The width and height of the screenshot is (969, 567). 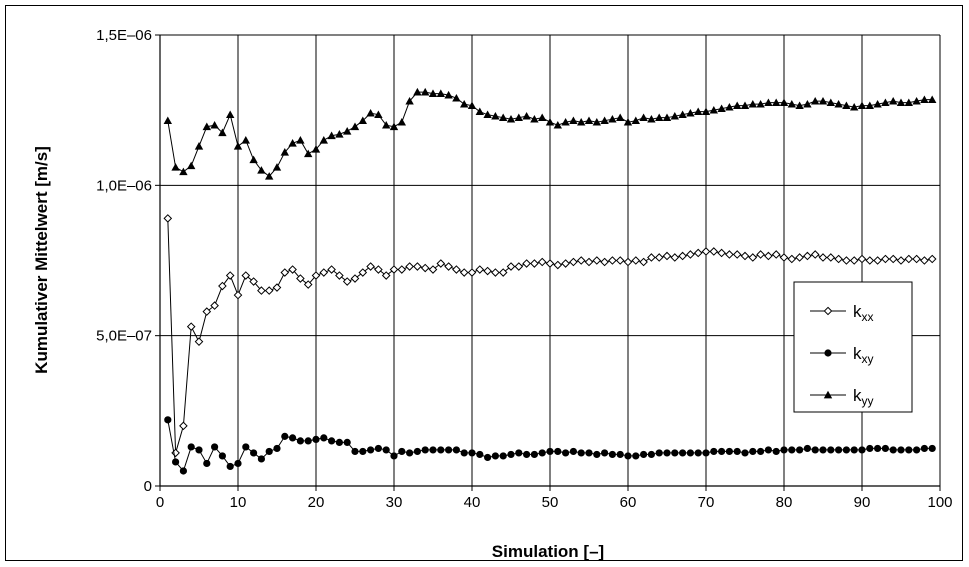 What do you see at coordinates (784, 502) in the screenshot?
I see `x-tick-label: 80` at bounding box center [784, 502].